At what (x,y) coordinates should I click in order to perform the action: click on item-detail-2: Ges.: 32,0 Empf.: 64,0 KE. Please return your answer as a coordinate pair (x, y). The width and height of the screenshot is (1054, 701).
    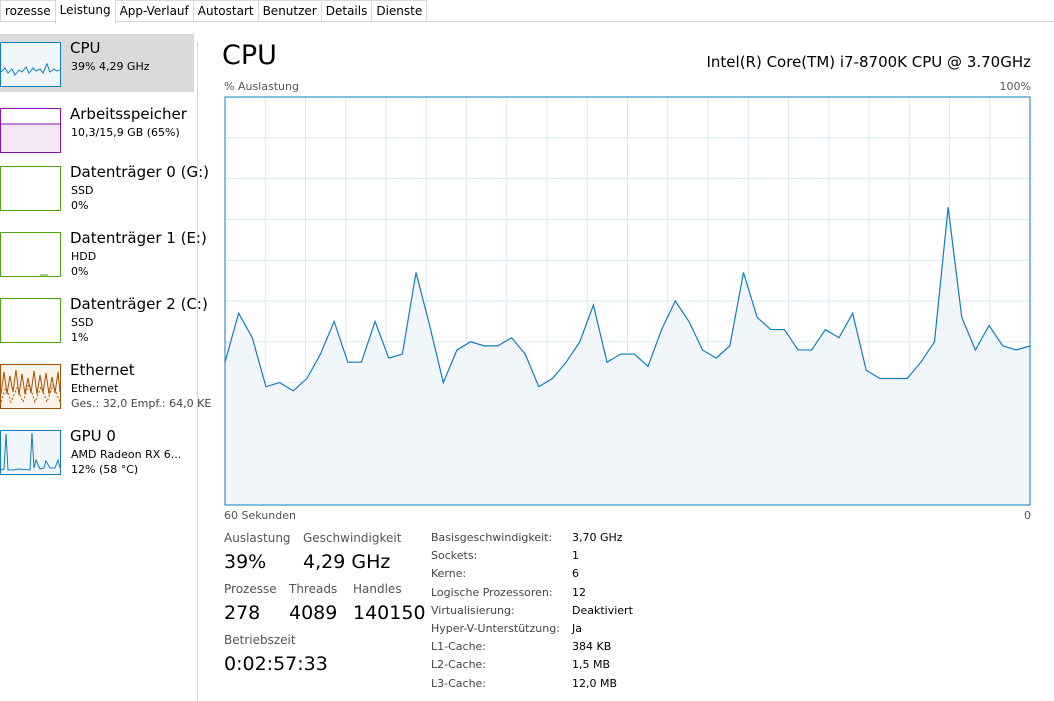
    Looking at the image, I should click on (141, 403).